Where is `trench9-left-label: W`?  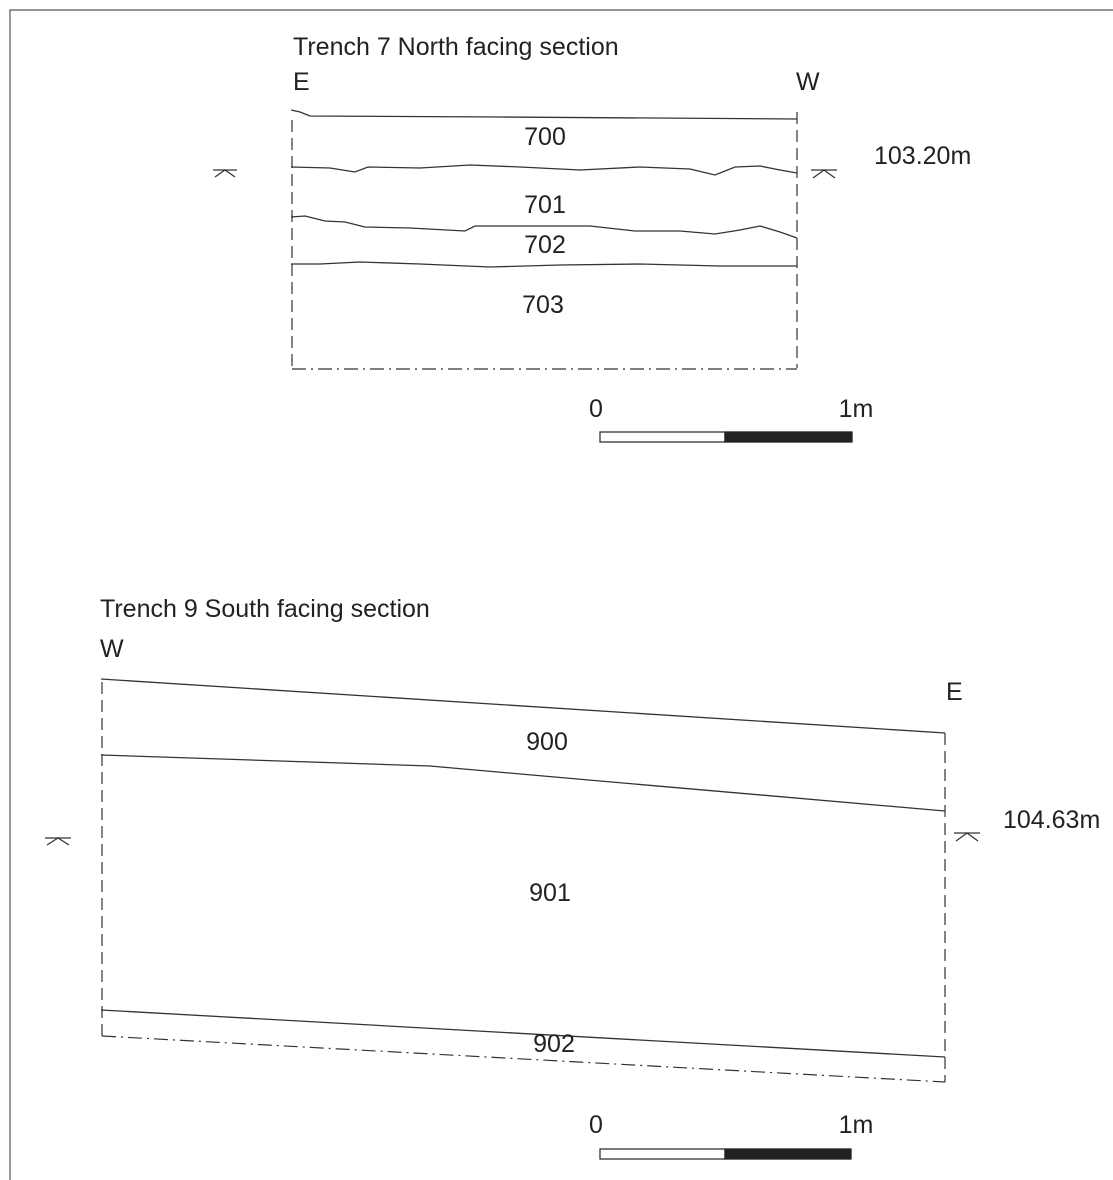
trench9-left-label: W is located at coordinates (112, 649).